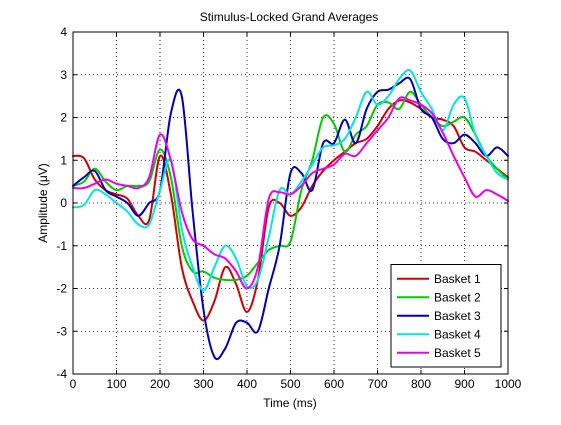 Image resolution: width=561 pixels, height=425 pixels. What do you see at coordinates (63, 203) in the screenshot?
I see `y-tick-label: 0` at bounding box center [63, 203].